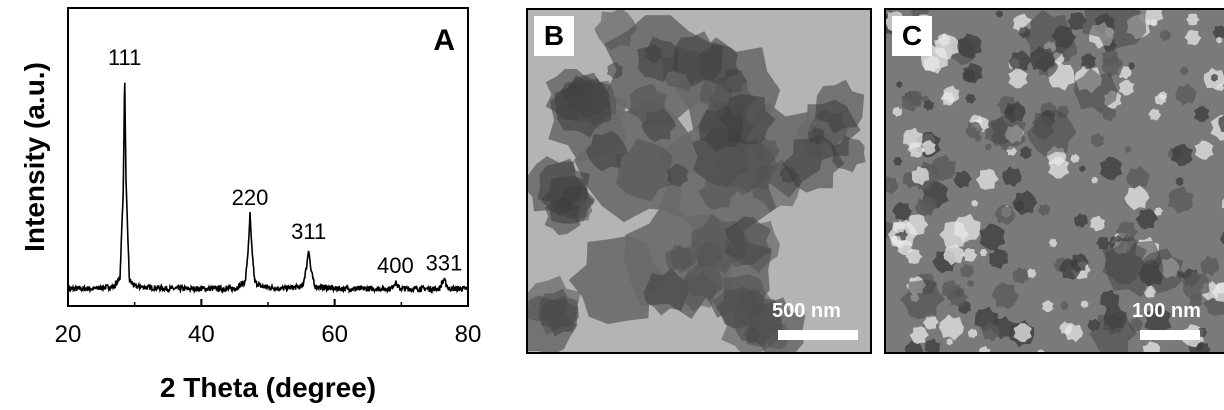 The width and height of the screenshot is (1224, 410). I want to click on panel-label-b: B, so click(554, 36).